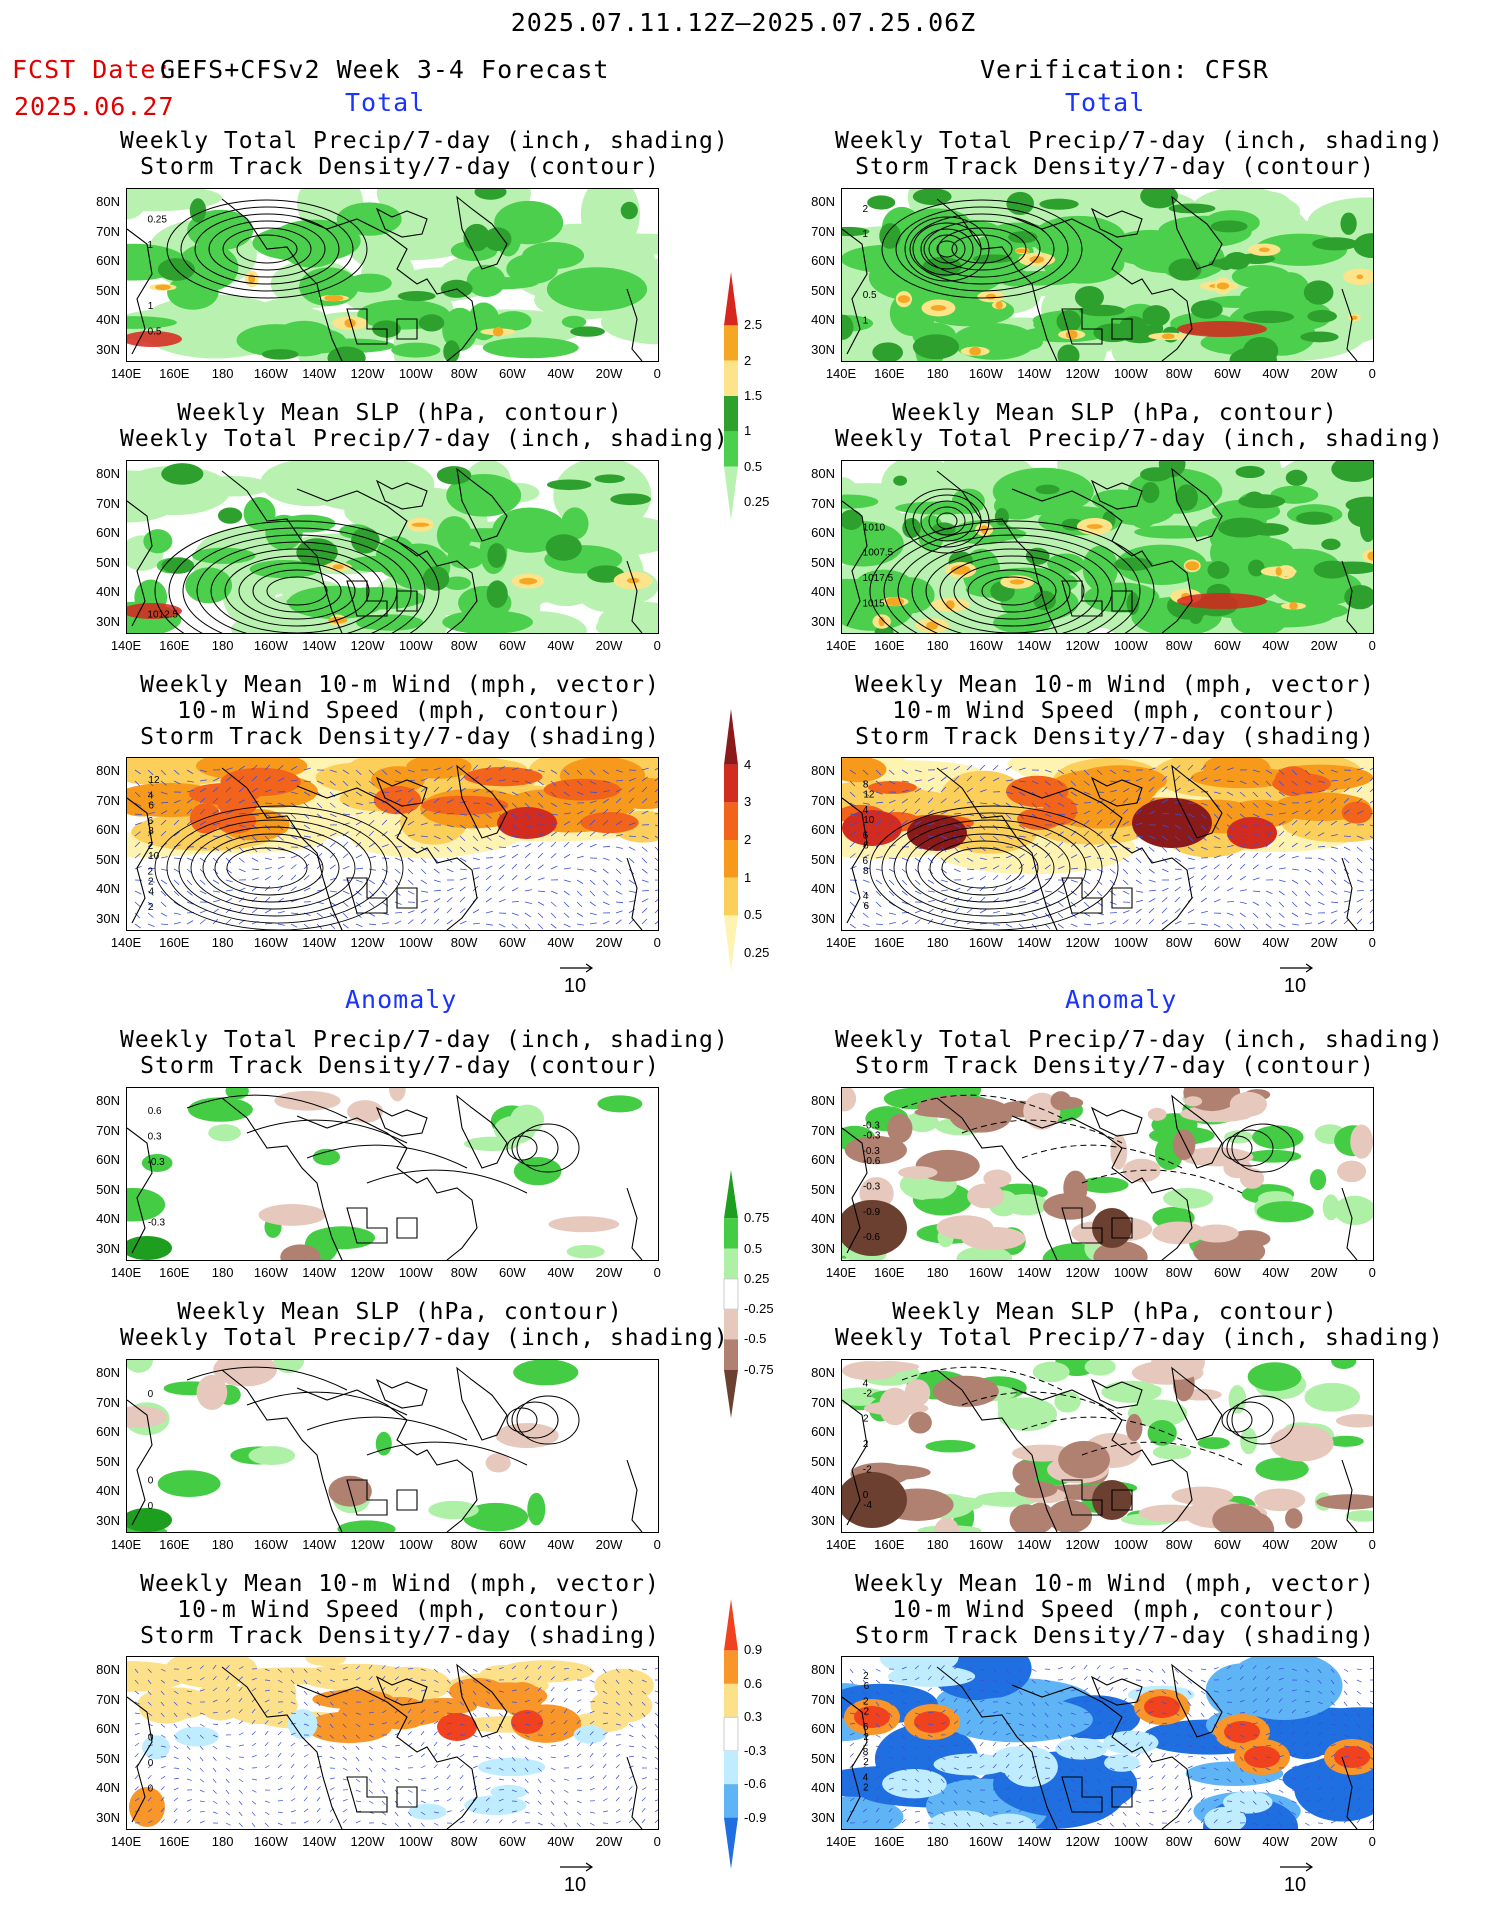  Describe the element at coordinates (865, 234) in the screenshot. I see `contour-label: 1` at that location.